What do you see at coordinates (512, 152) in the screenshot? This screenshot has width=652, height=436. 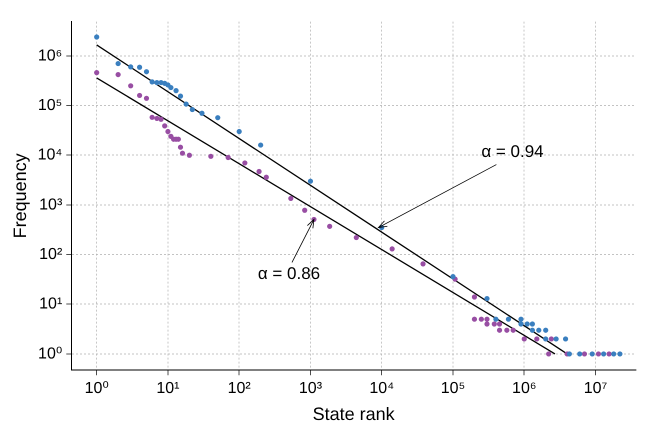 I see `annotation: α = 0.94` at bounding box center [512, 152].